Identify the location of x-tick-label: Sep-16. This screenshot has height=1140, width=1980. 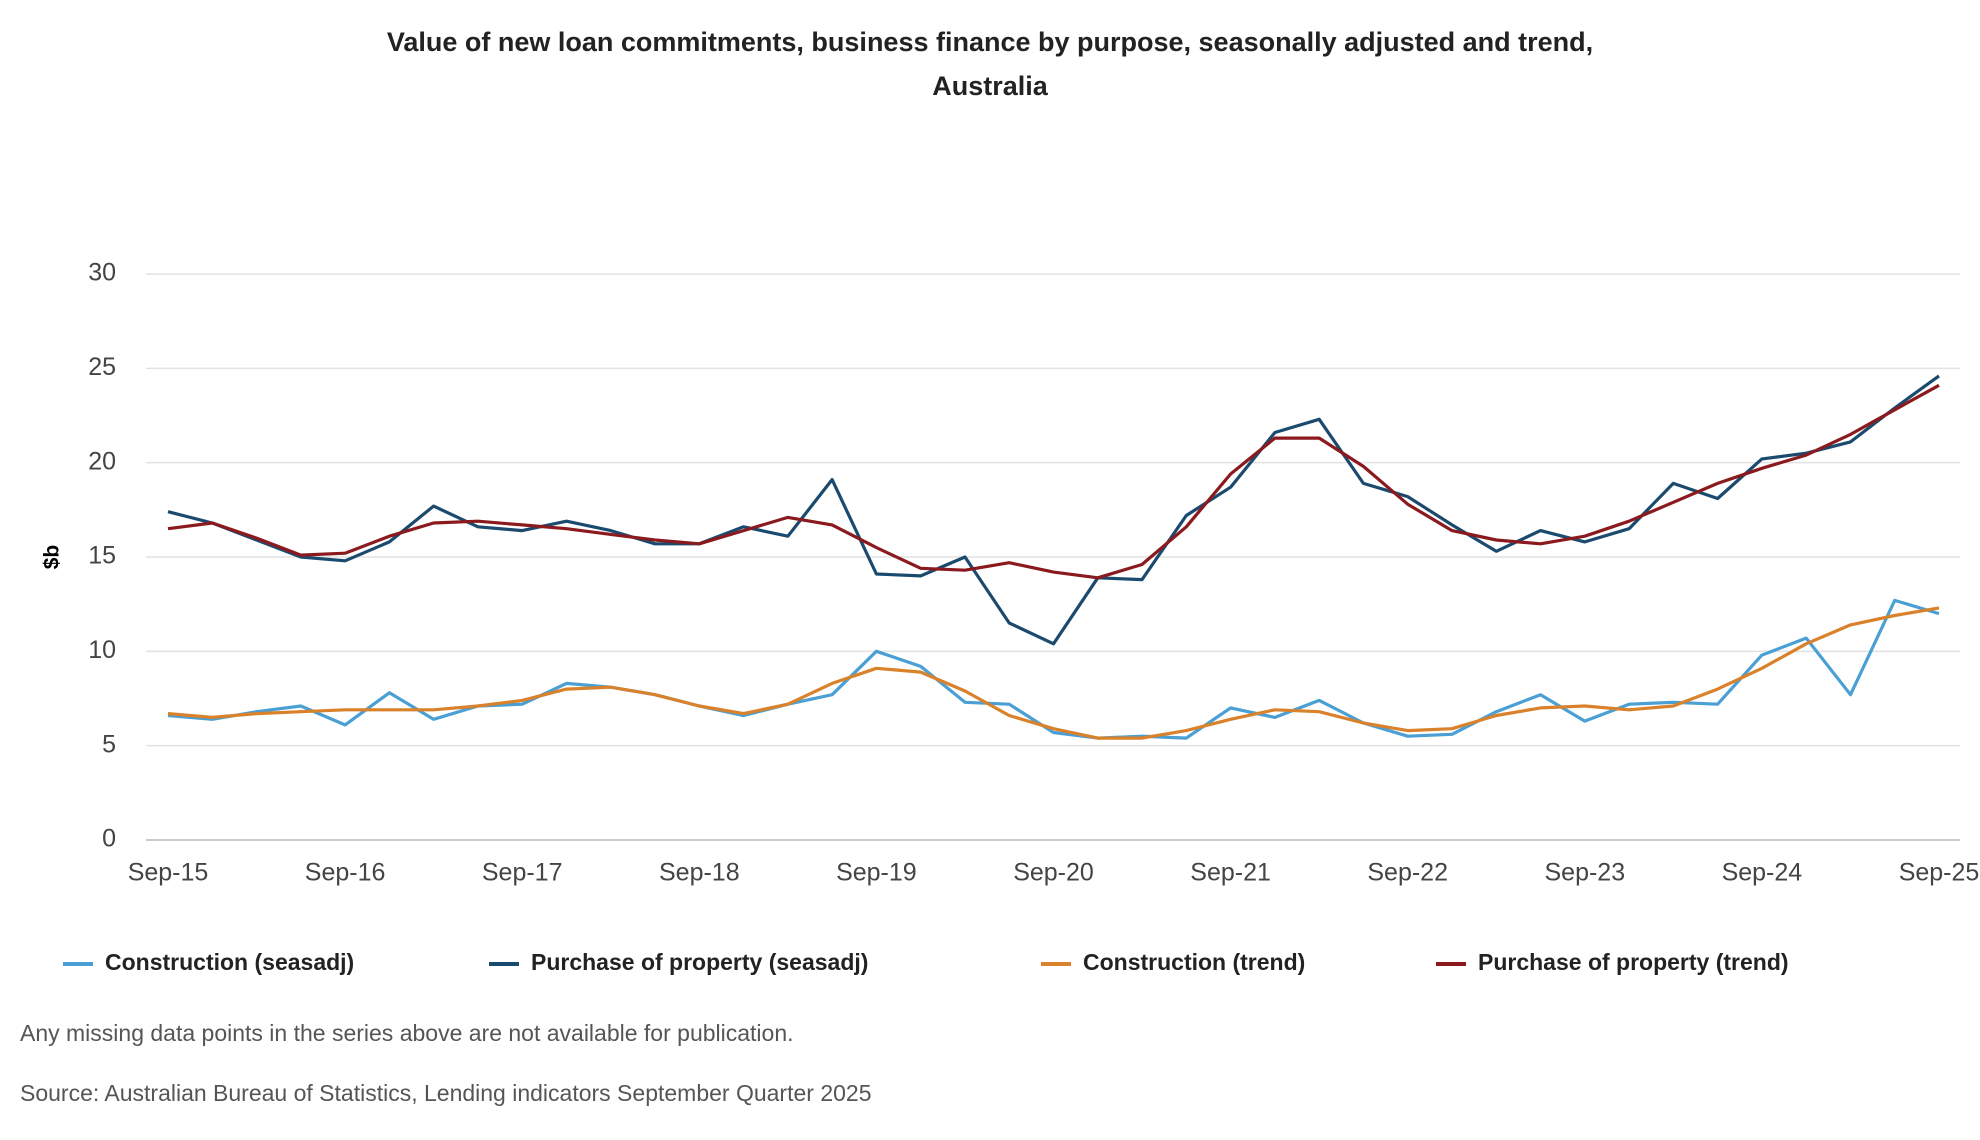
(345, 873).